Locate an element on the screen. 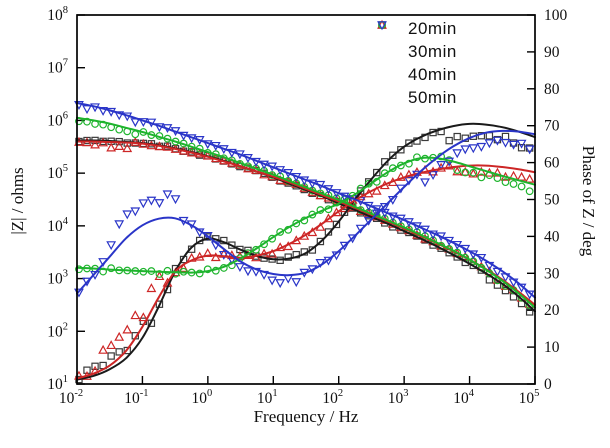 This screenshot has height=448, width=610. tick-label: 108 is located at coordinates (57, 14).